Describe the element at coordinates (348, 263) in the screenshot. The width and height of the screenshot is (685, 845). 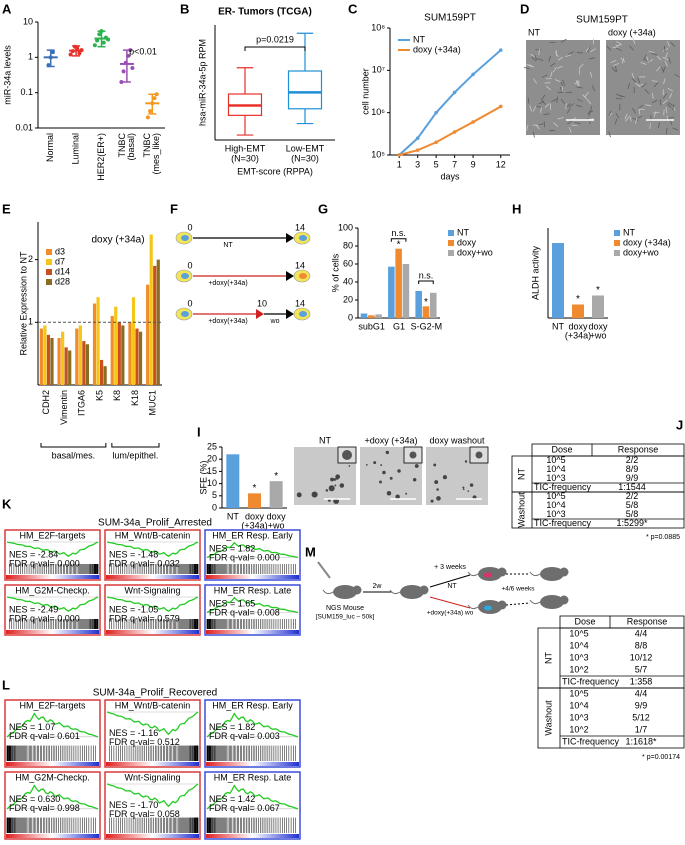
I see `y-tick-label: 60` at that location.